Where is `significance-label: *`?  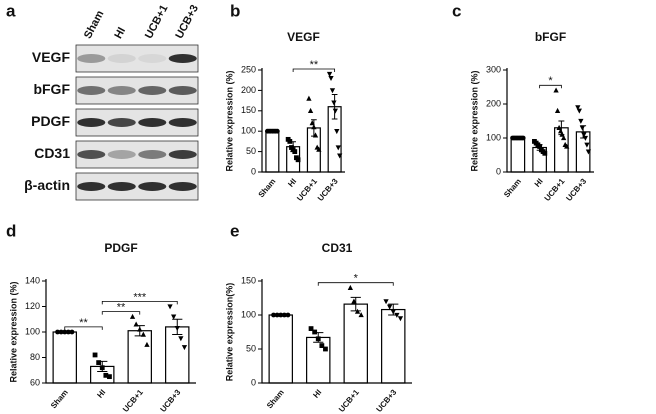 significance-label: * is located at coordinates (356, 279).